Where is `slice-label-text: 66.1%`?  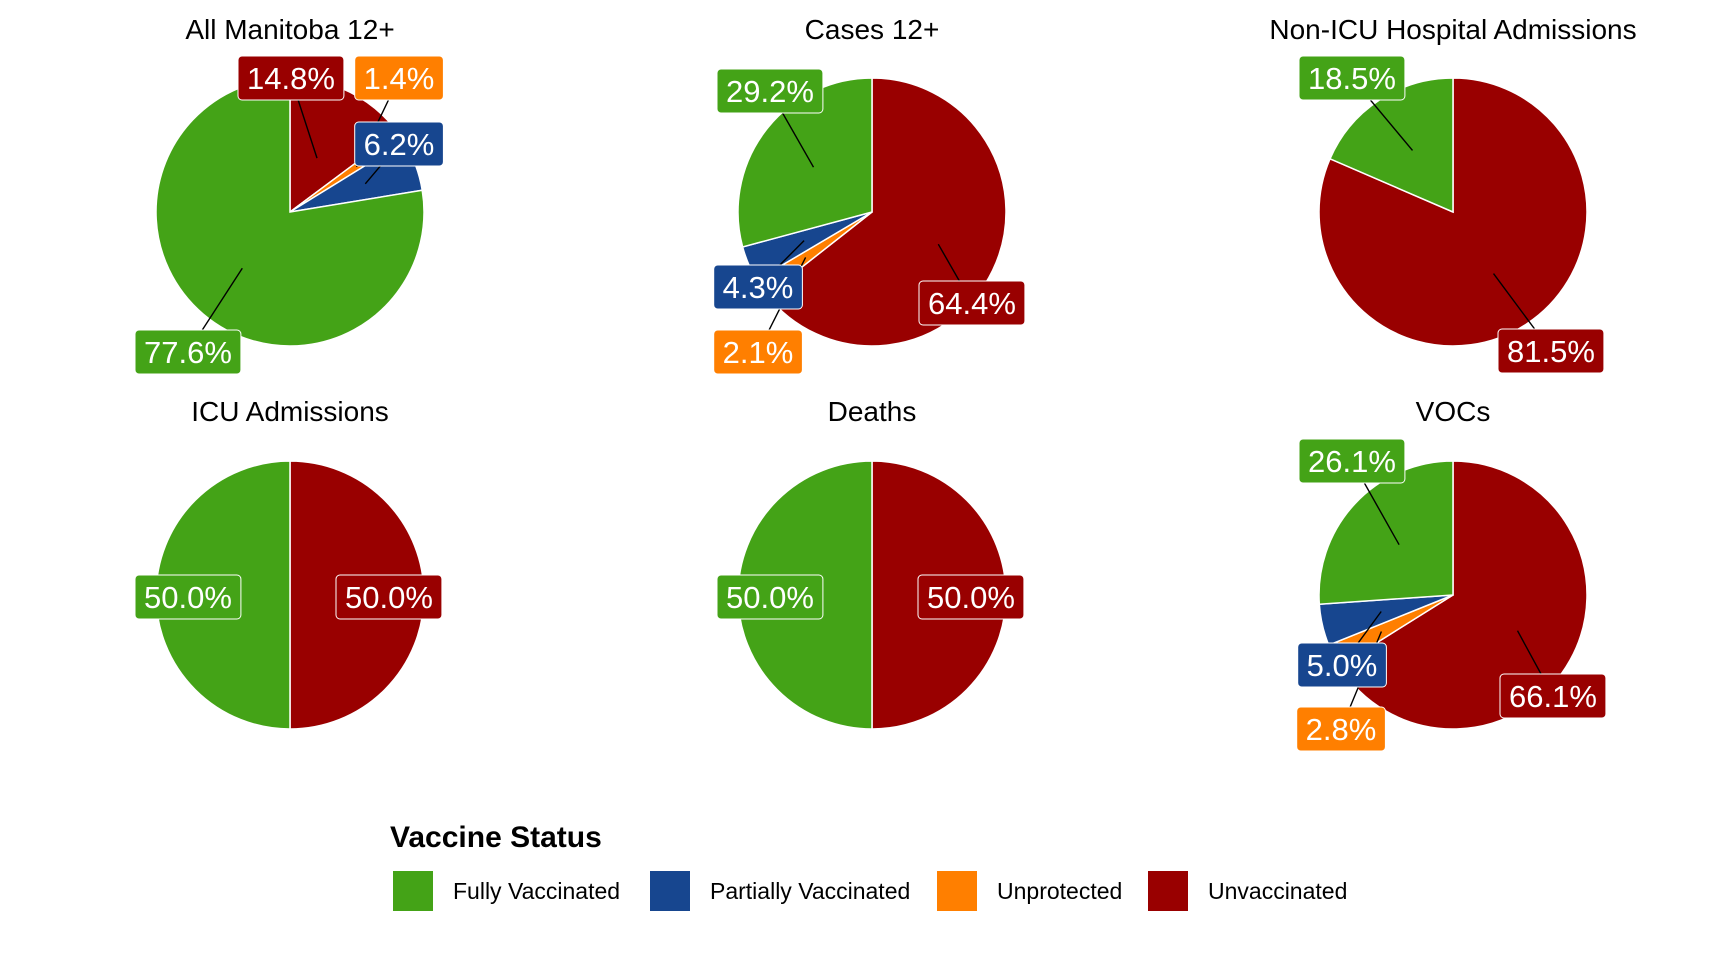
slice-label-text: 66.1% is located at coordinates (1553, 696).